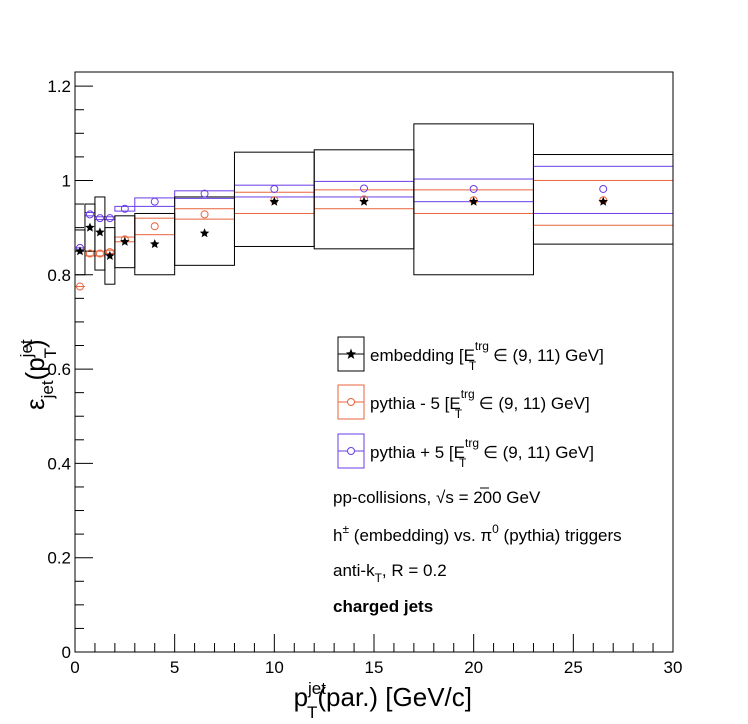 The height and width of the screenshot is (724, 748). I want to click on annotation-collisions: pp-collisions, √s = 200 GeV, so click(437, 497).